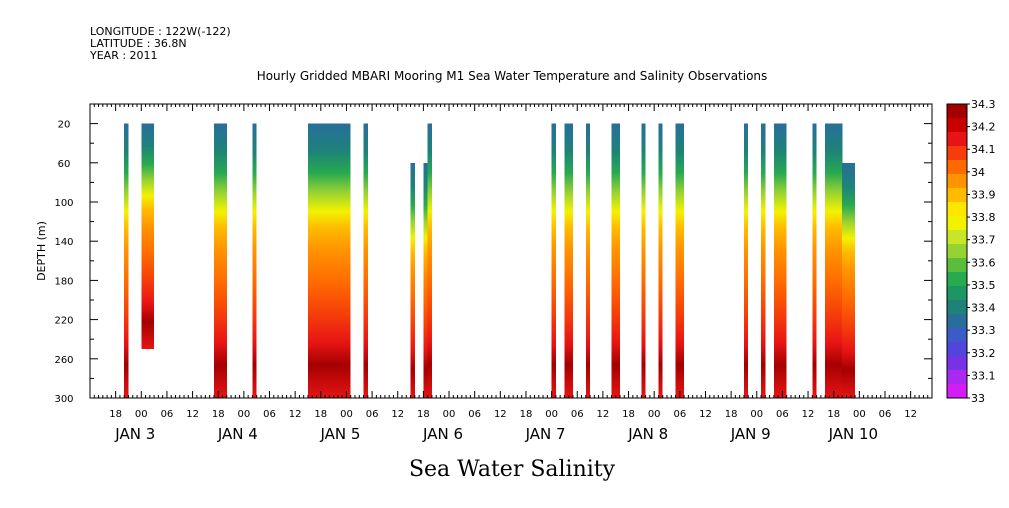 This screenshot has width=1009, height=508. Describe the element at coordinates (63, 203) in the screenshot. I see `y-tick-label: 100` at that location.